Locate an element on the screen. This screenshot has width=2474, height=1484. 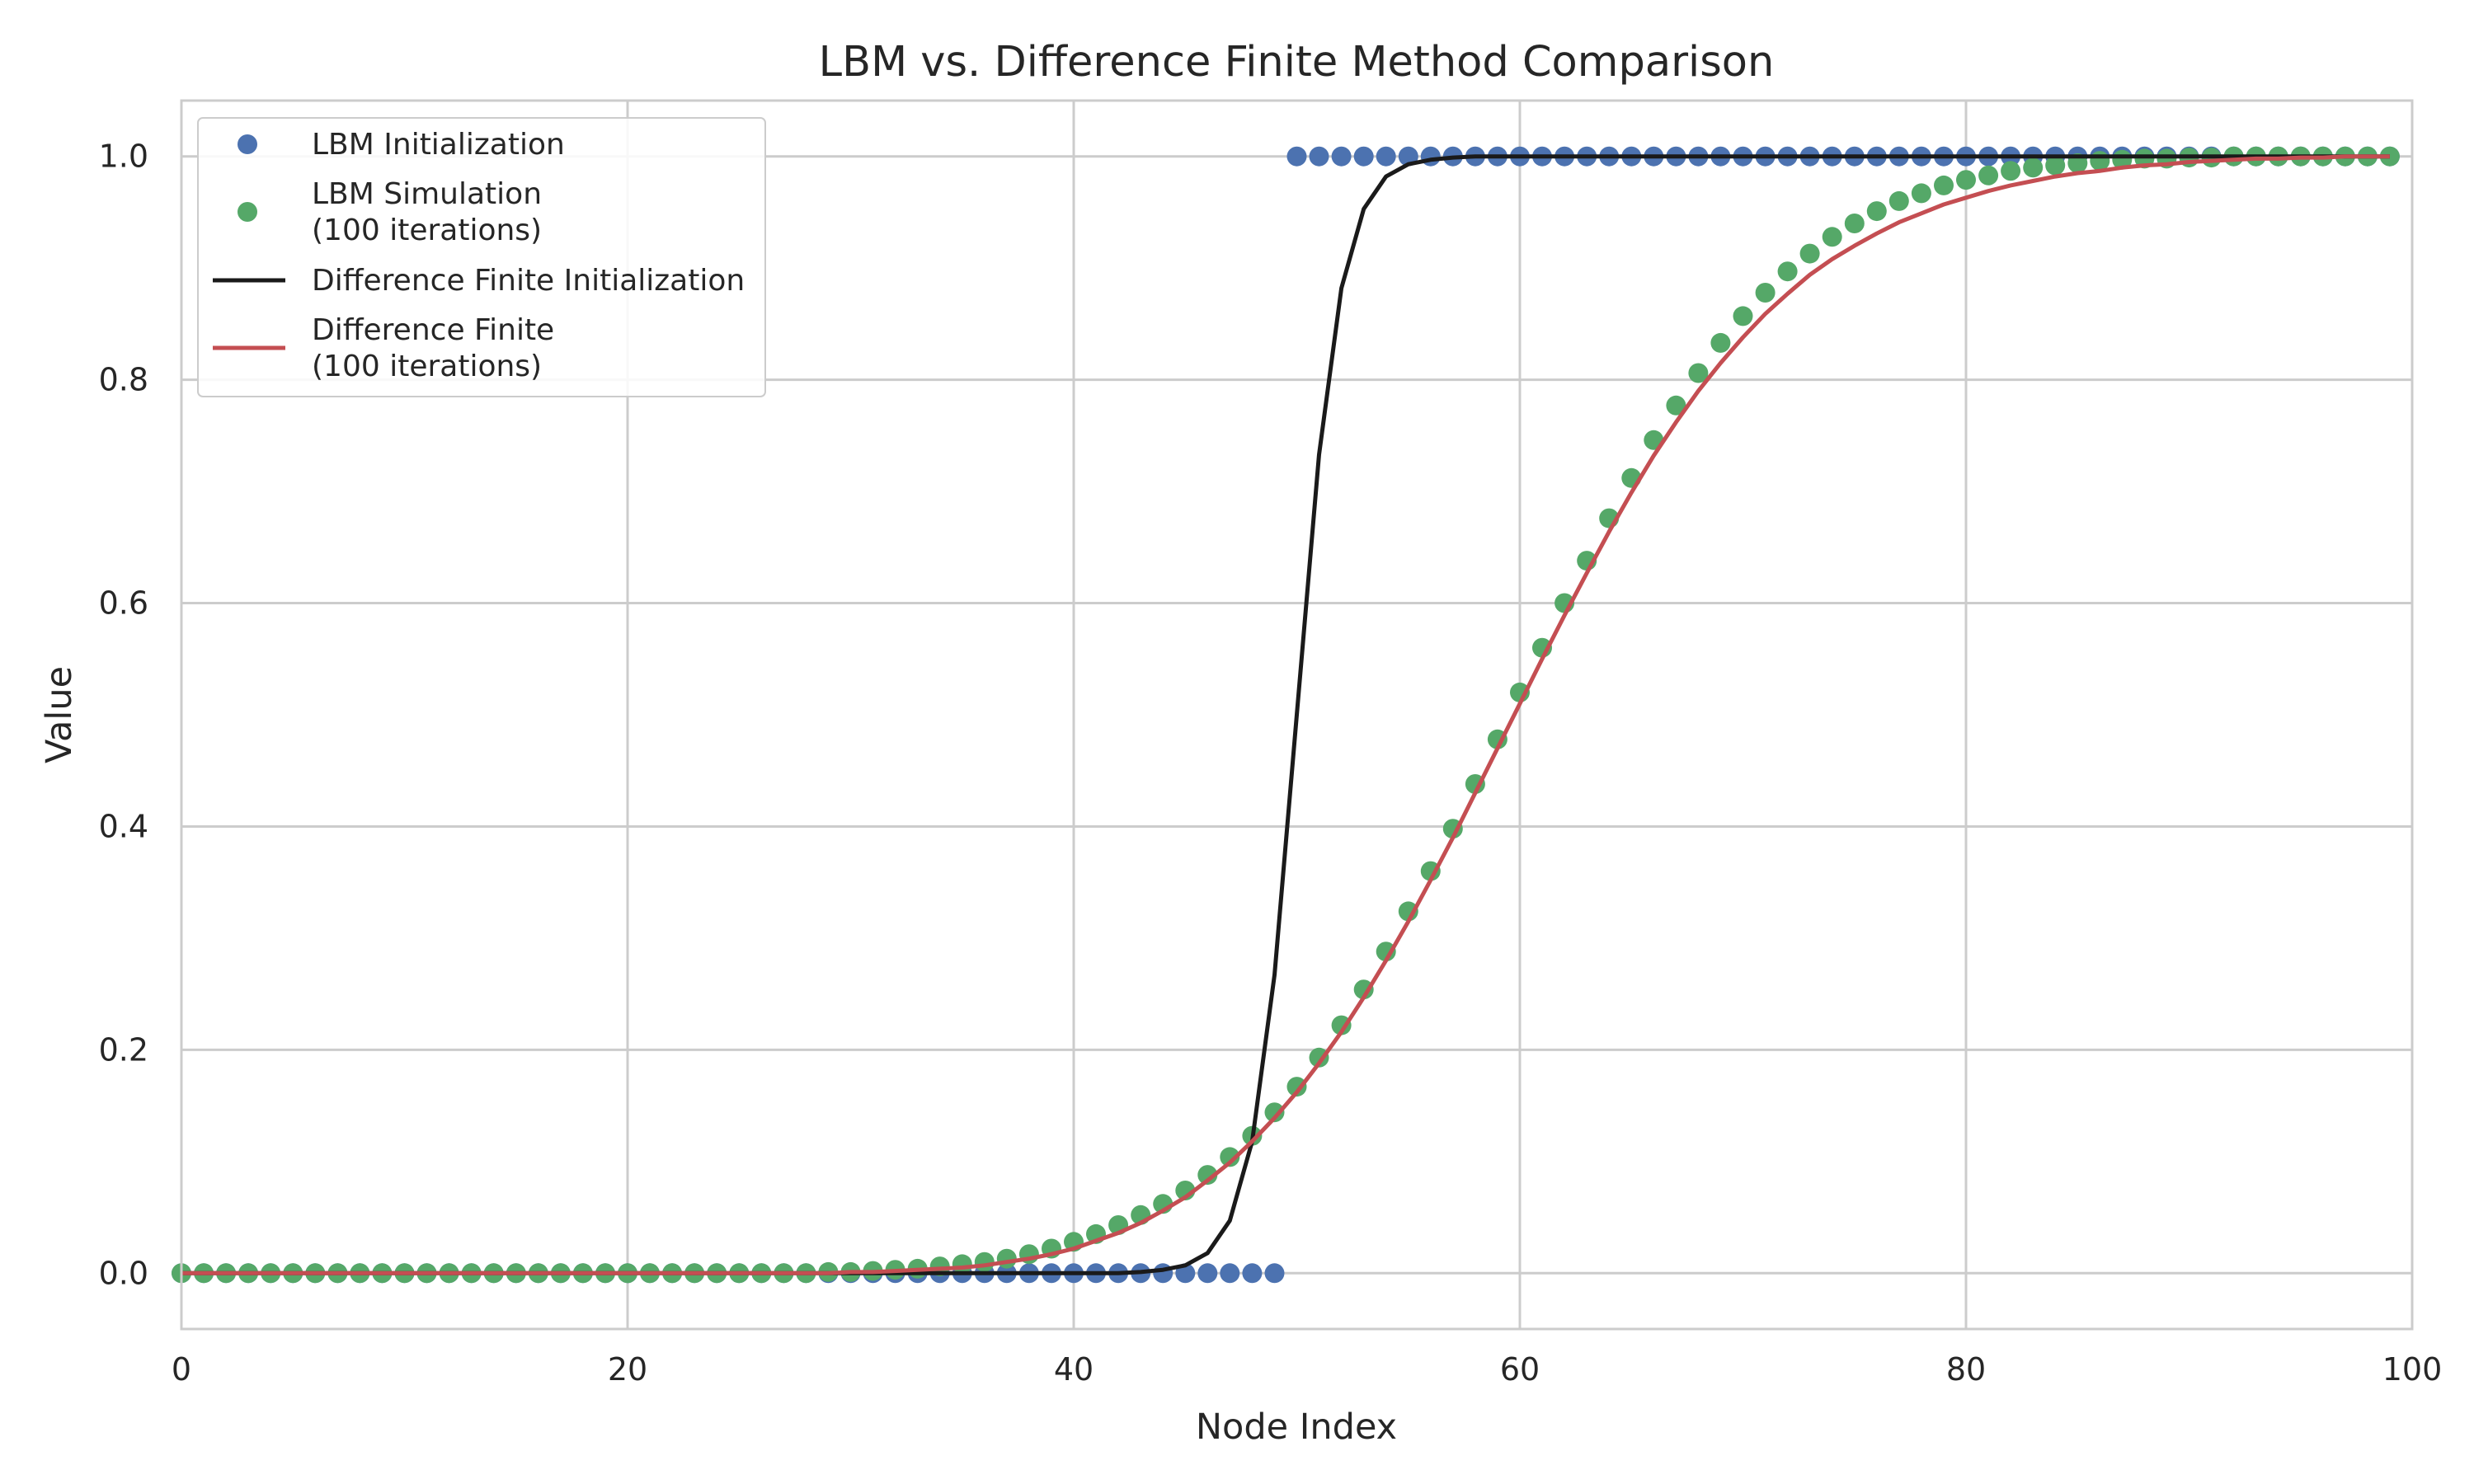
legend-label: LBM Initialization is located at coordinates (438, 145).